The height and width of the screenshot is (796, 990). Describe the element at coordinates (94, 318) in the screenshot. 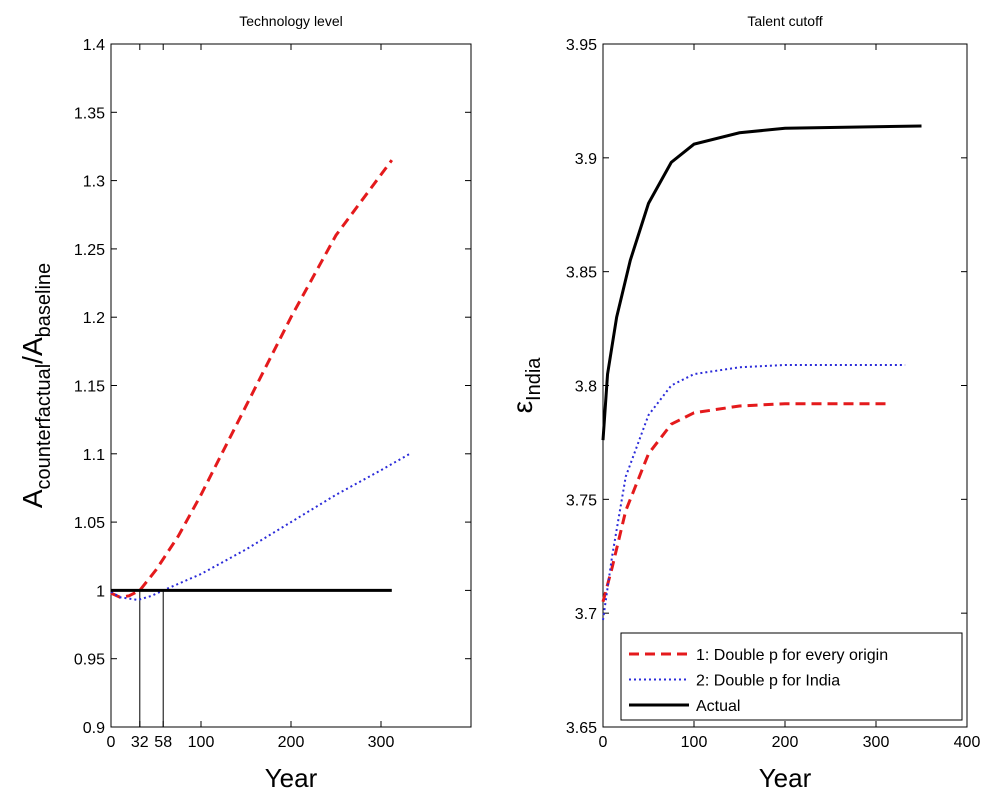

I see `y-tick-label: 1.2` at that location.